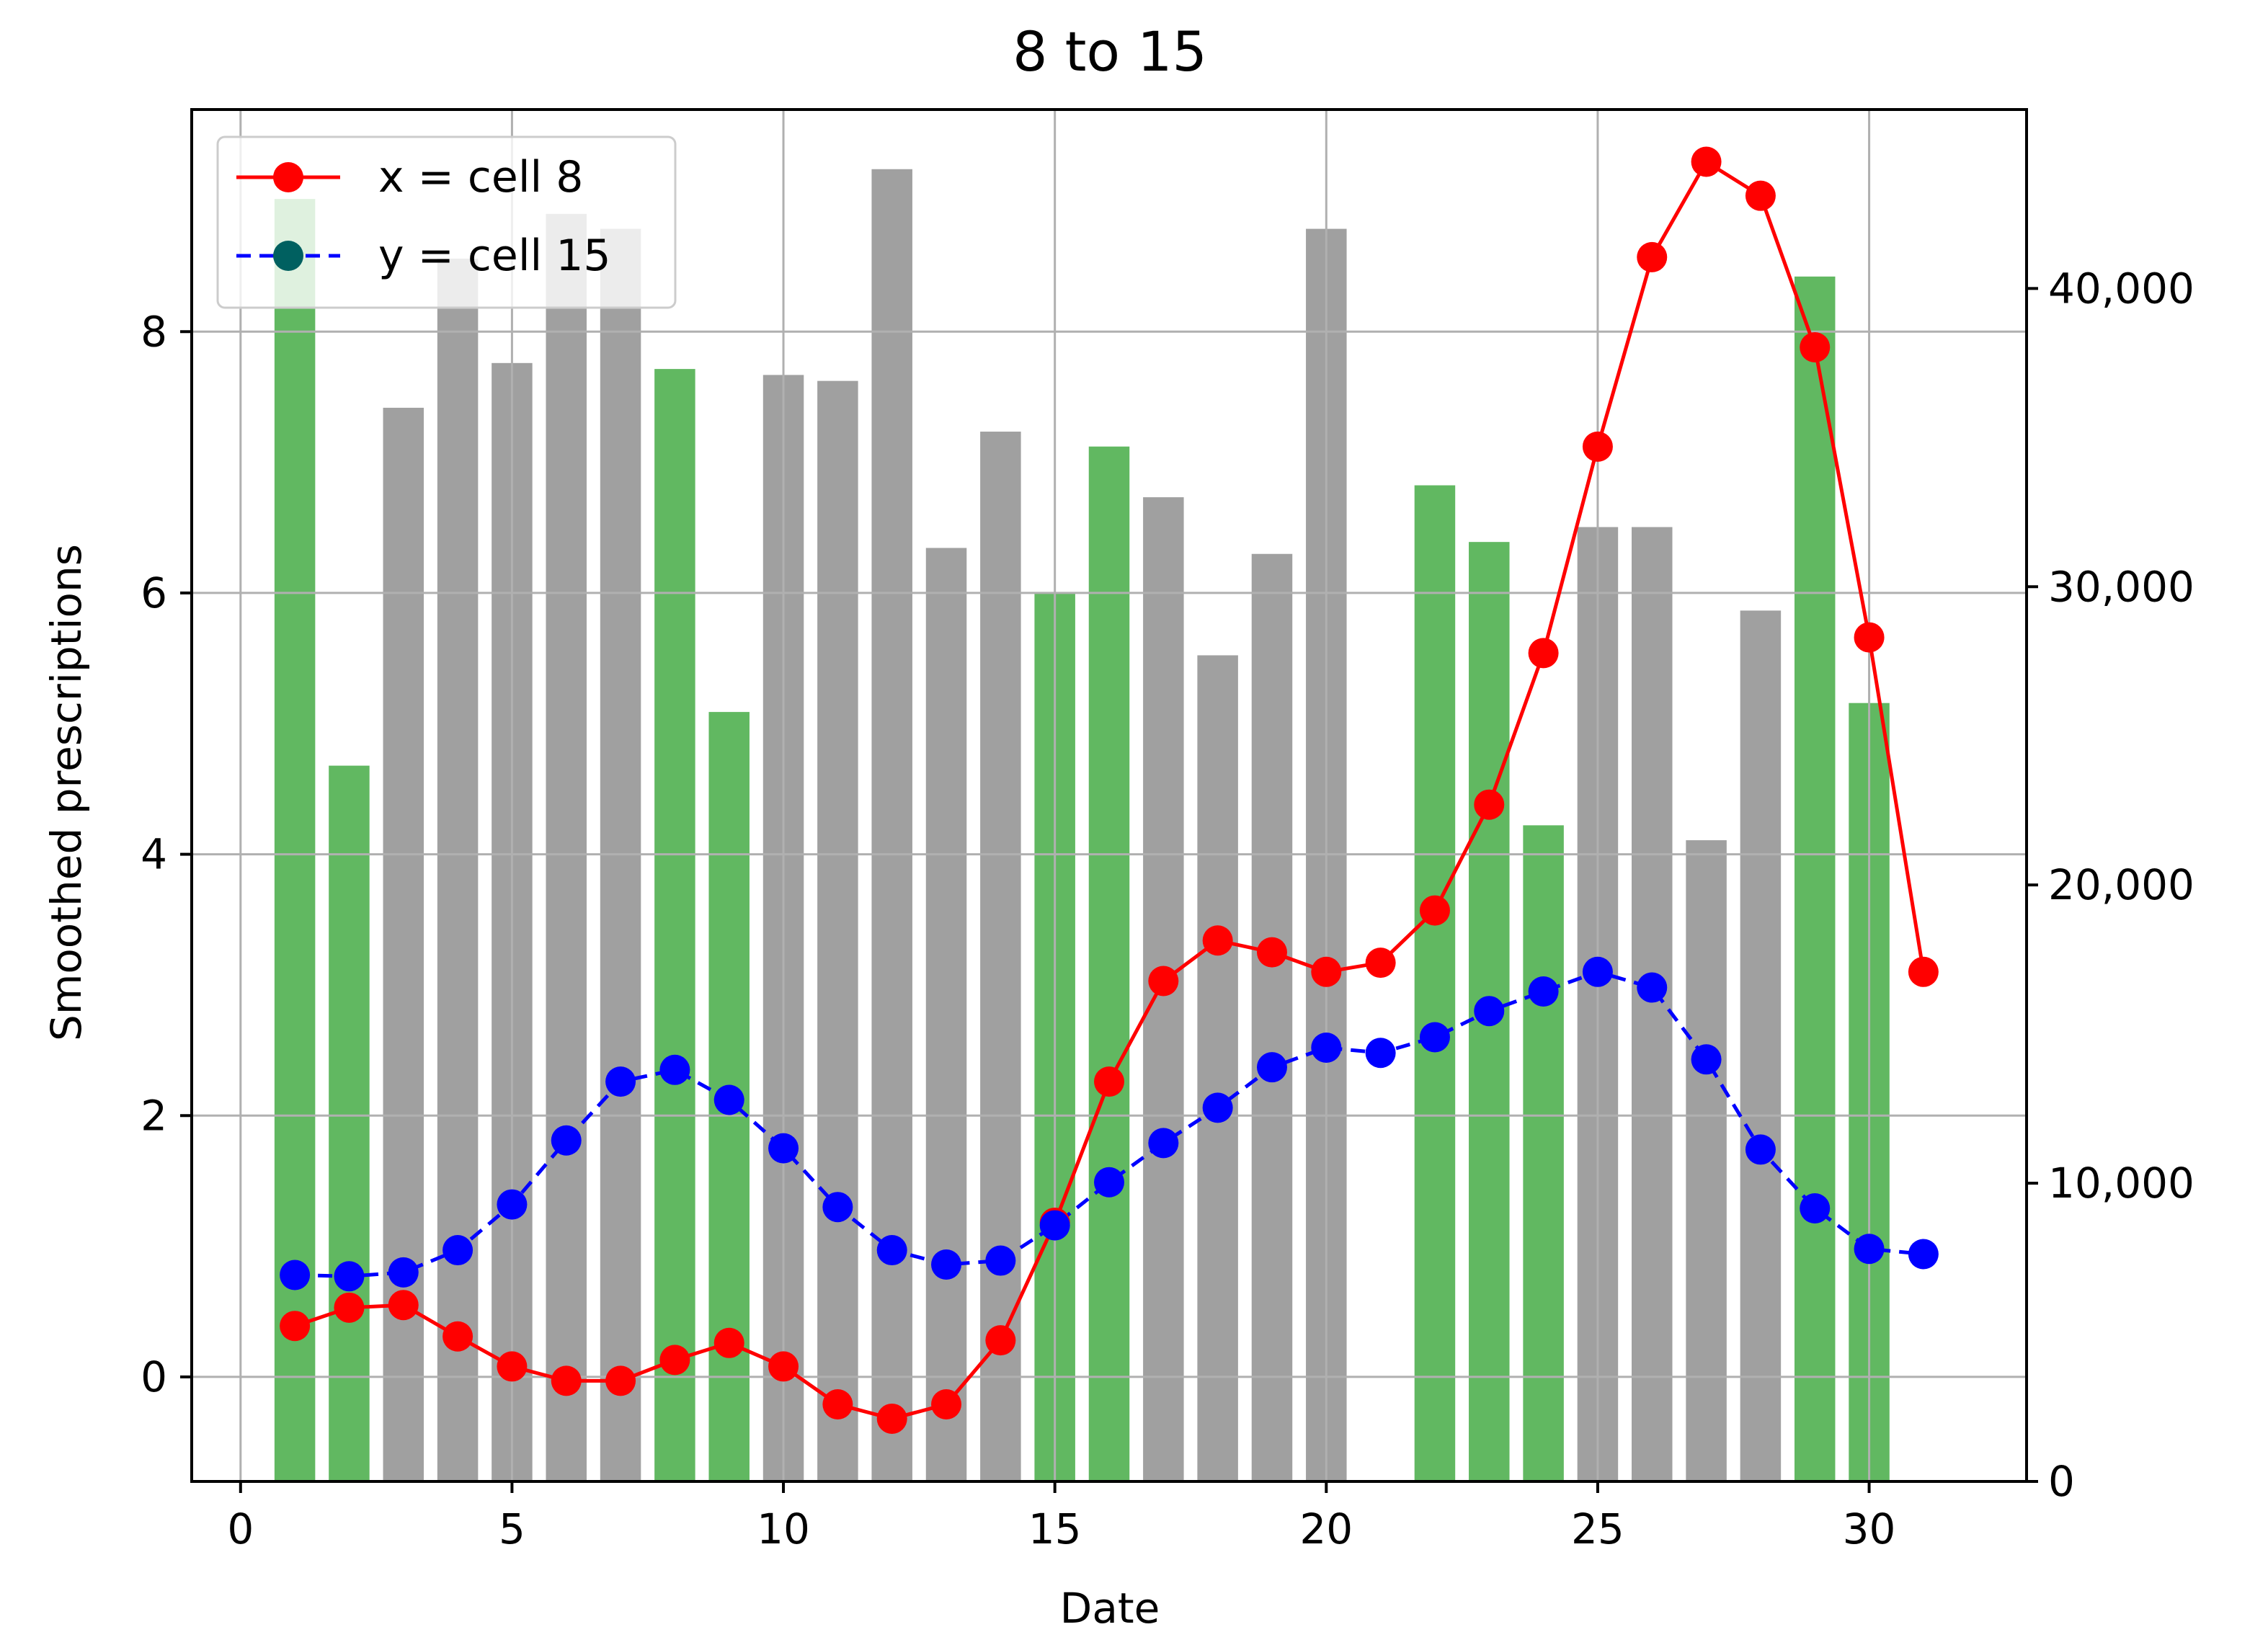 The width and height of the screenshot is (2268, 1645). What do you see at coordinates (241, 1528) in the screenshot?
I see `x-tick-label: 0` at bounding box center [241, 1528].